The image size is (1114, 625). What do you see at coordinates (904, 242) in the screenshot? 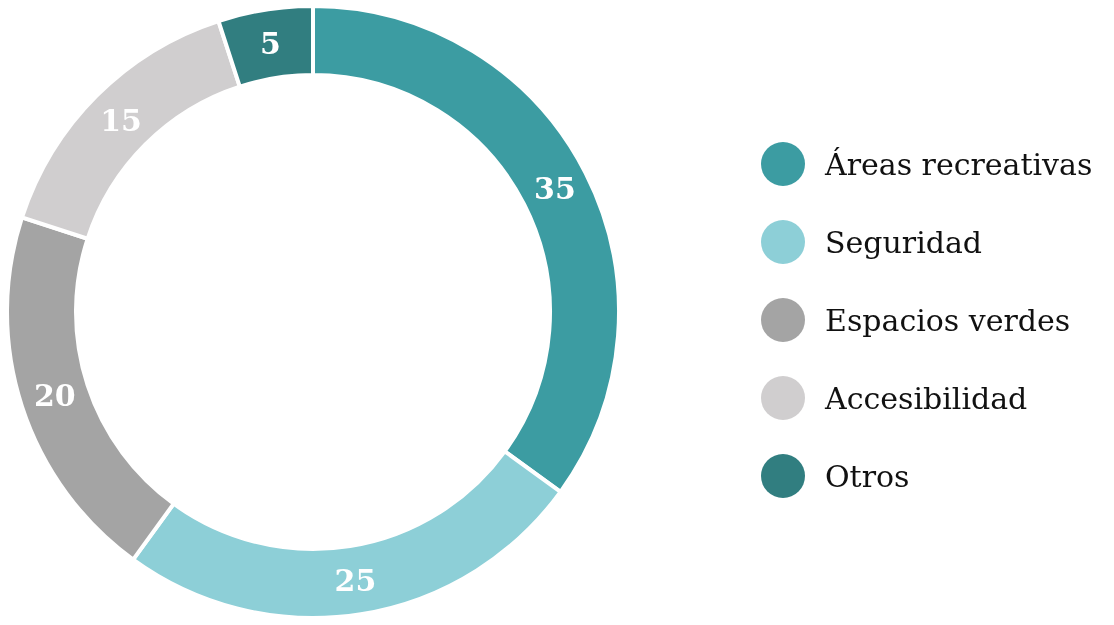
I see `legend-label: Seguridad` at bounding box center [904, 242].